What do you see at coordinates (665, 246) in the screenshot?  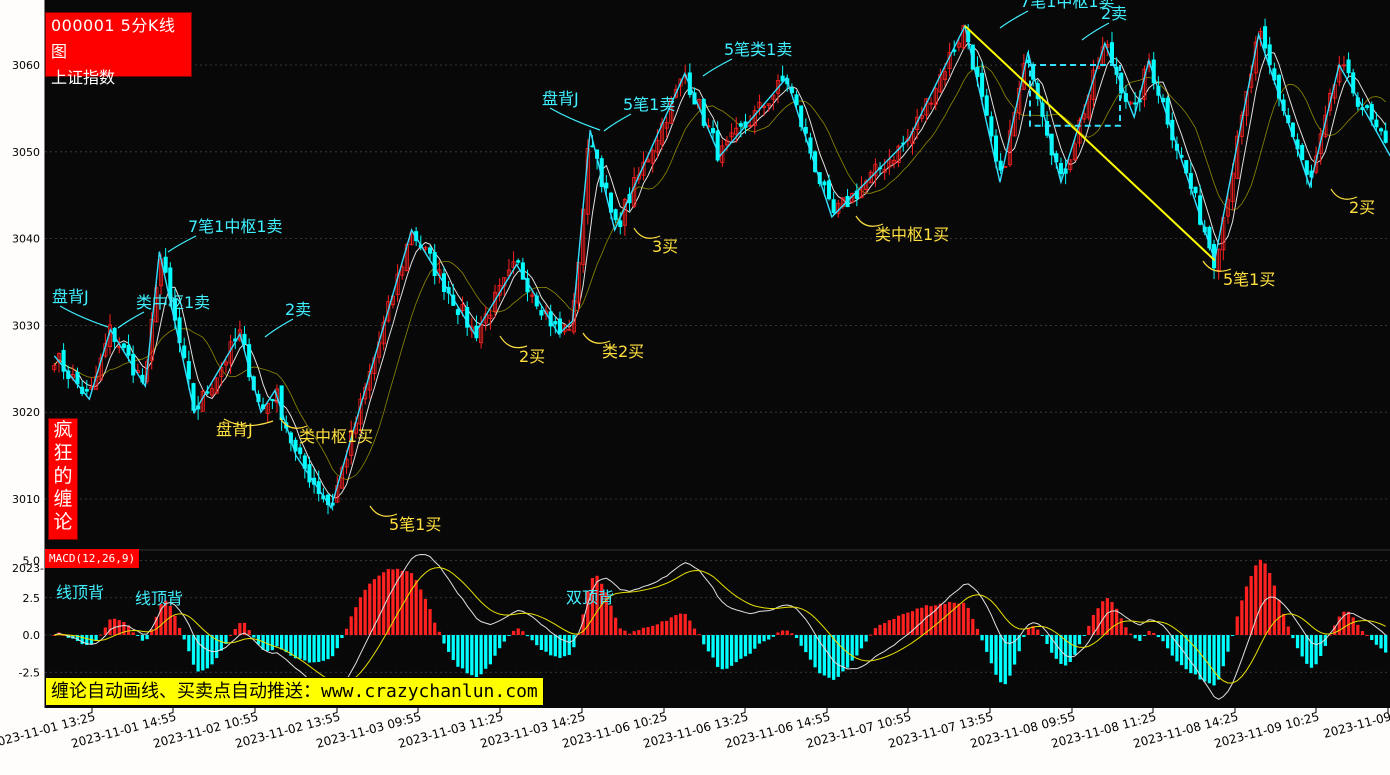 I see `signal-label: 3买` at bounding box center [665, 246].